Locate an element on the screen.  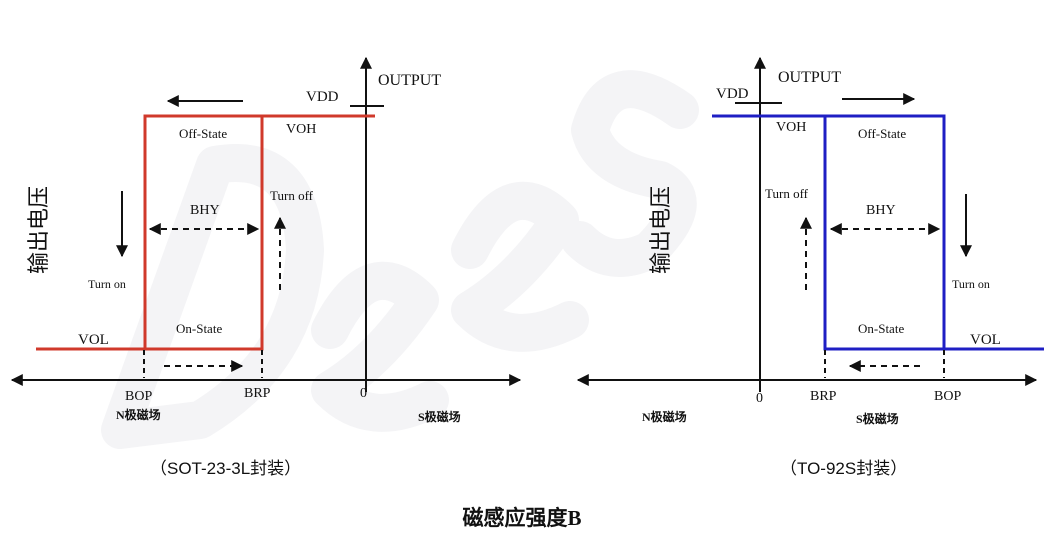
right-s-field-label: S极磁场 is located at coordinates (877, 418).